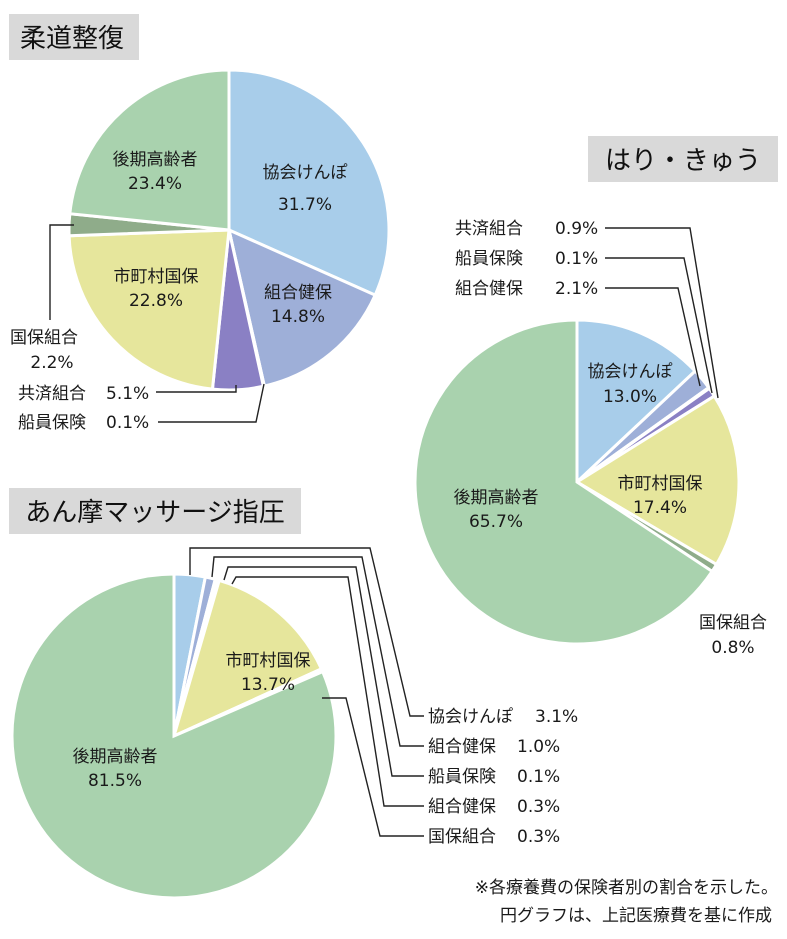 This screenshot has width=787, height=939. What do you see at coordinates (653, 337) in the screenshot?
I see `hari-kumiai-leader` at bounding box center [653, 337].